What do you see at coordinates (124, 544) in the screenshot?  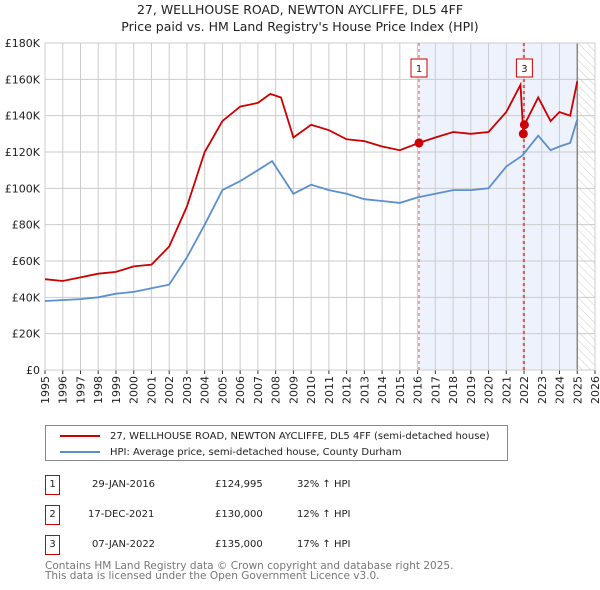 I see `sale-date: 07-JAN-2022` at bounding box center [124, 544].